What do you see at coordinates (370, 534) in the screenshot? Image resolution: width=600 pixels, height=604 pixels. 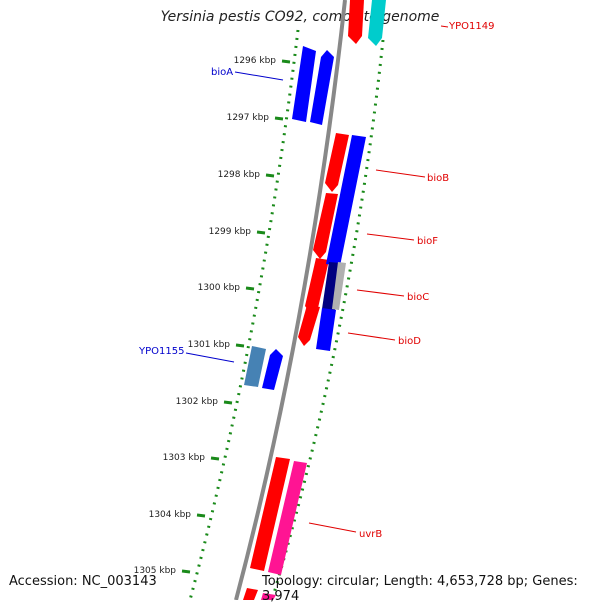 I see `gene-label-uvrb: uvrB` at bounding box center [370, 534].